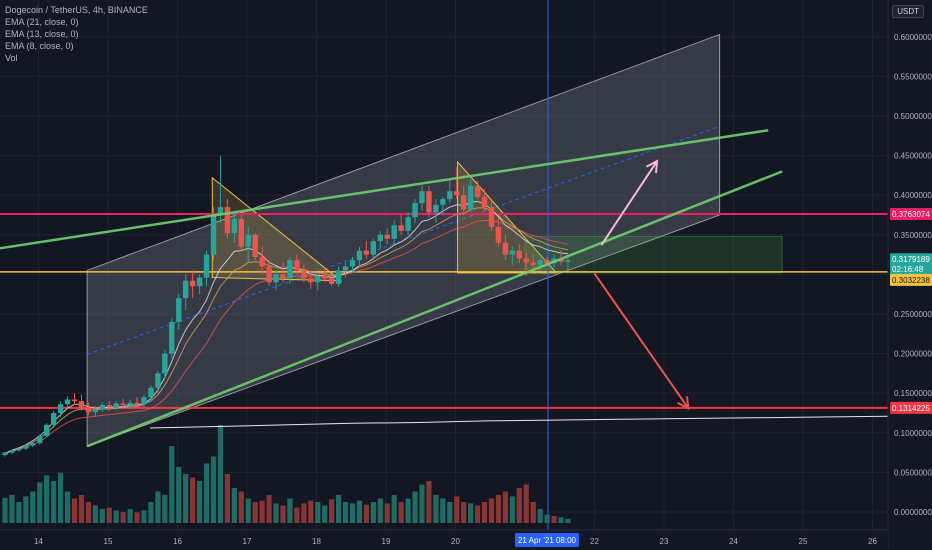 The height and width of the screenshot is (550, 932). Describe the element at coordinates (913, 195) in the screenshot. I see `price-tick-label: 0.4000000` at that location.